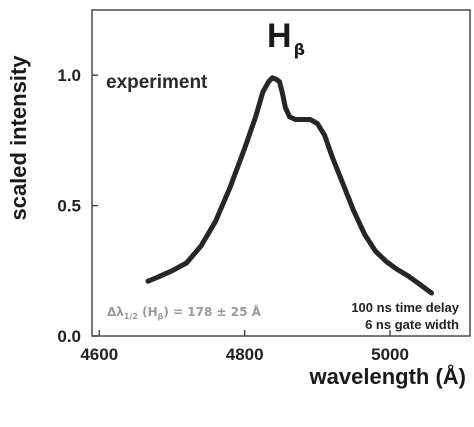  I want to click on fwhm-middle: (H, so click(148, 312).